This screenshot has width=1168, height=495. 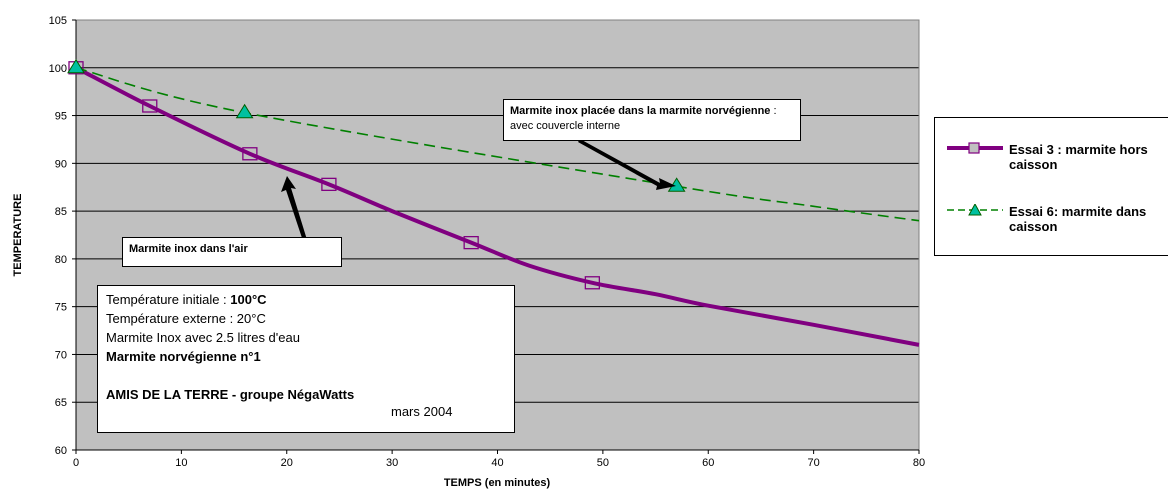 I want to click on info-line-date: mars 2004, so click(x=422, y=411).